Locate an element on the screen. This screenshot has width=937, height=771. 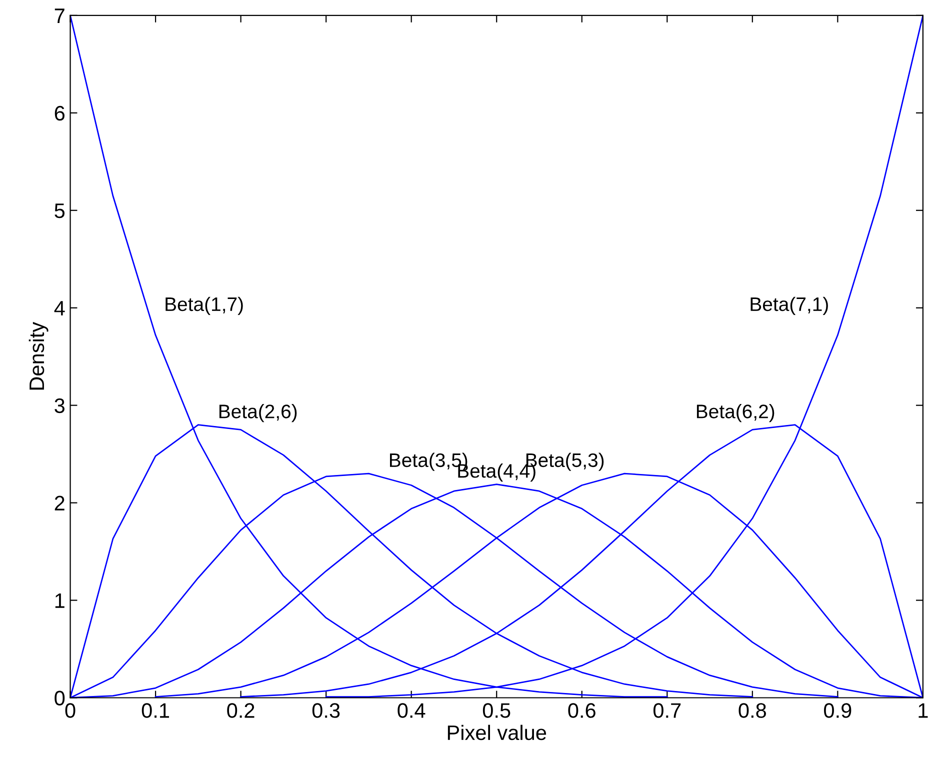
series-label: Beta(2,6) is located at coordinates (258, 413).